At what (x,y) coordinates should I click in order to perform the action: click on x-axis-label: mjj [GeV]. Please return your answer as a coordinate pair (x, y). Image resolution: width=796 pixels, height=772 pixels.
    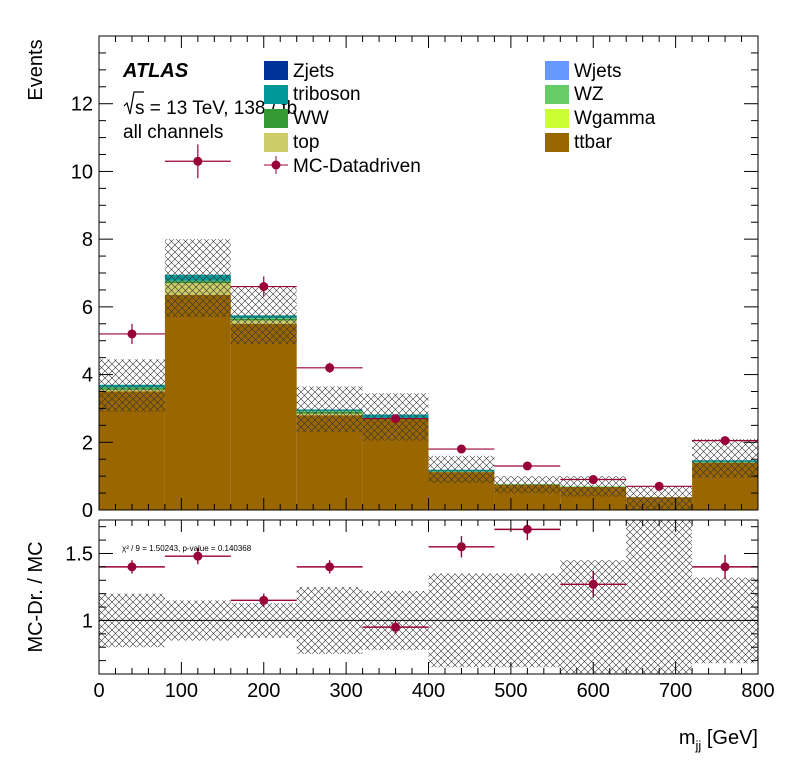
    Looking at the image, I should click on (718, 740).